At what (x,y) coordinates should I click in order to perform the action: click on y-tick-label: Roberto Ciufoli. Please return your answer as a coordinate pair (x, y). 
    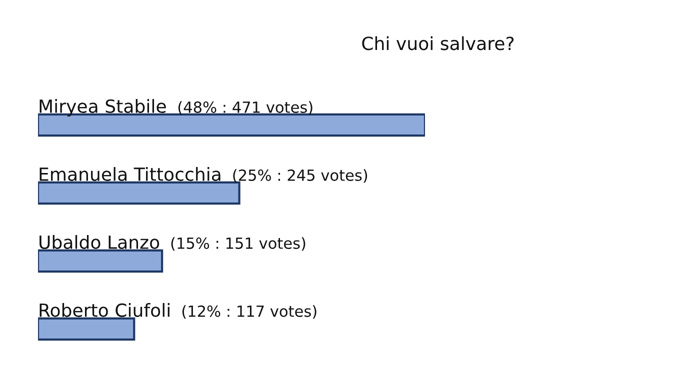
    Looking at the image, I should click on (105, 310).